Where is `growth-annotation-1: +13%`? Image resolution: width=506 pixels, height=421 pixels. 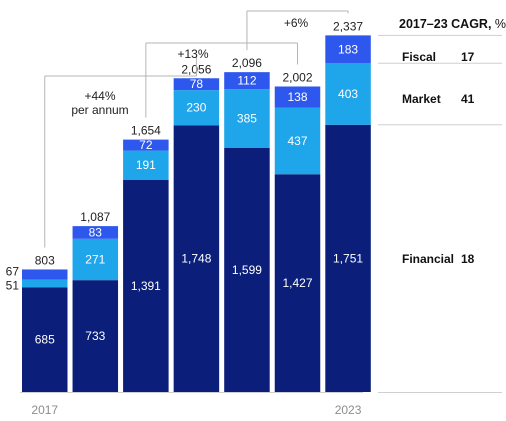
growth-annotation-1: +13% is located at coordinates (192, 54).